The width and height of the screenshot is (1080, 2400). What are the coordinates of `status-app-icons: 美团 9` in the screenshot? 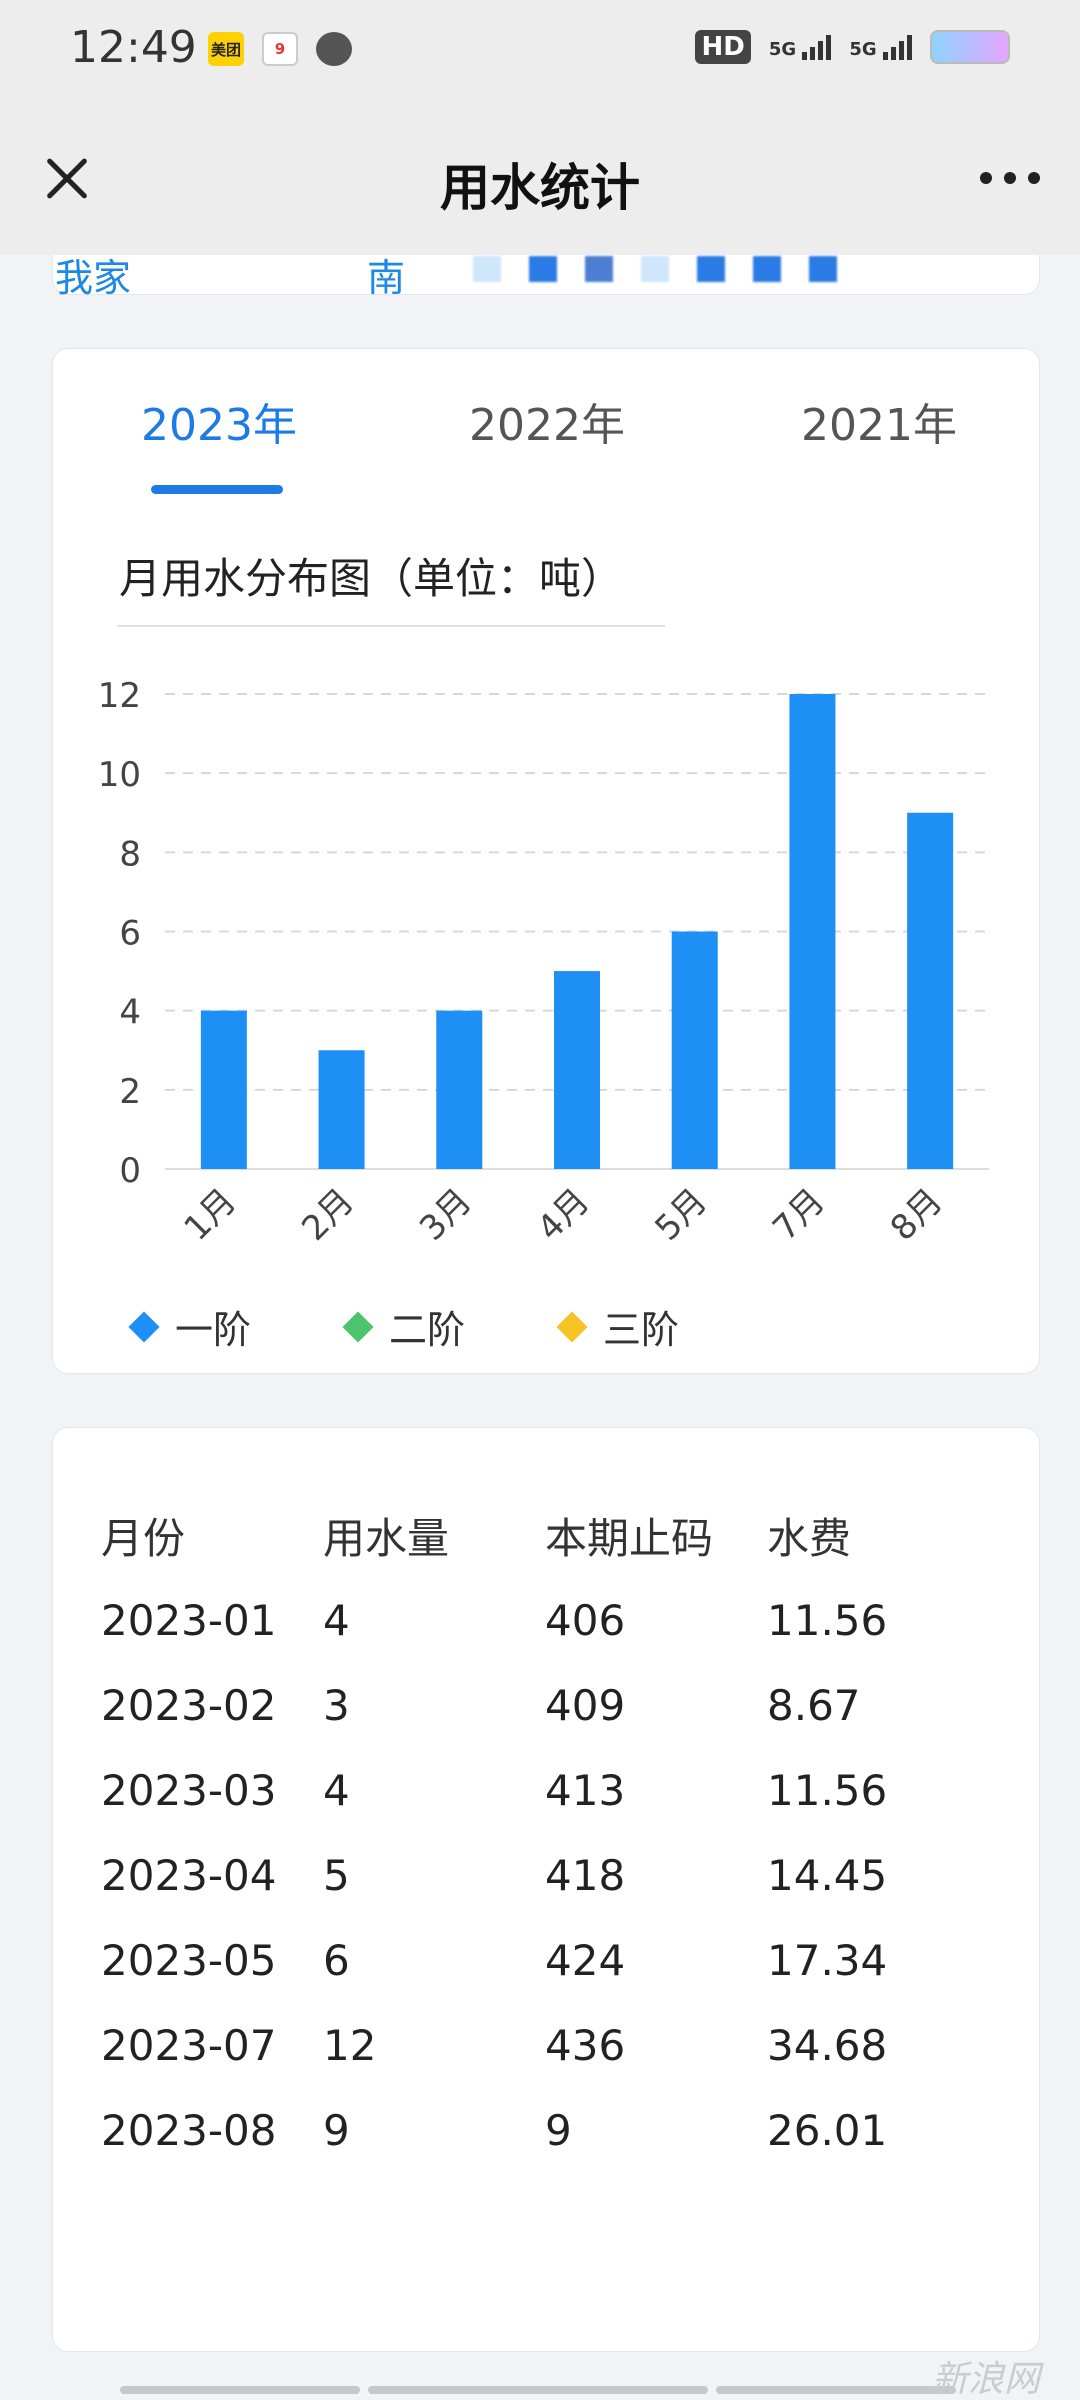 It's located at (280, 49).